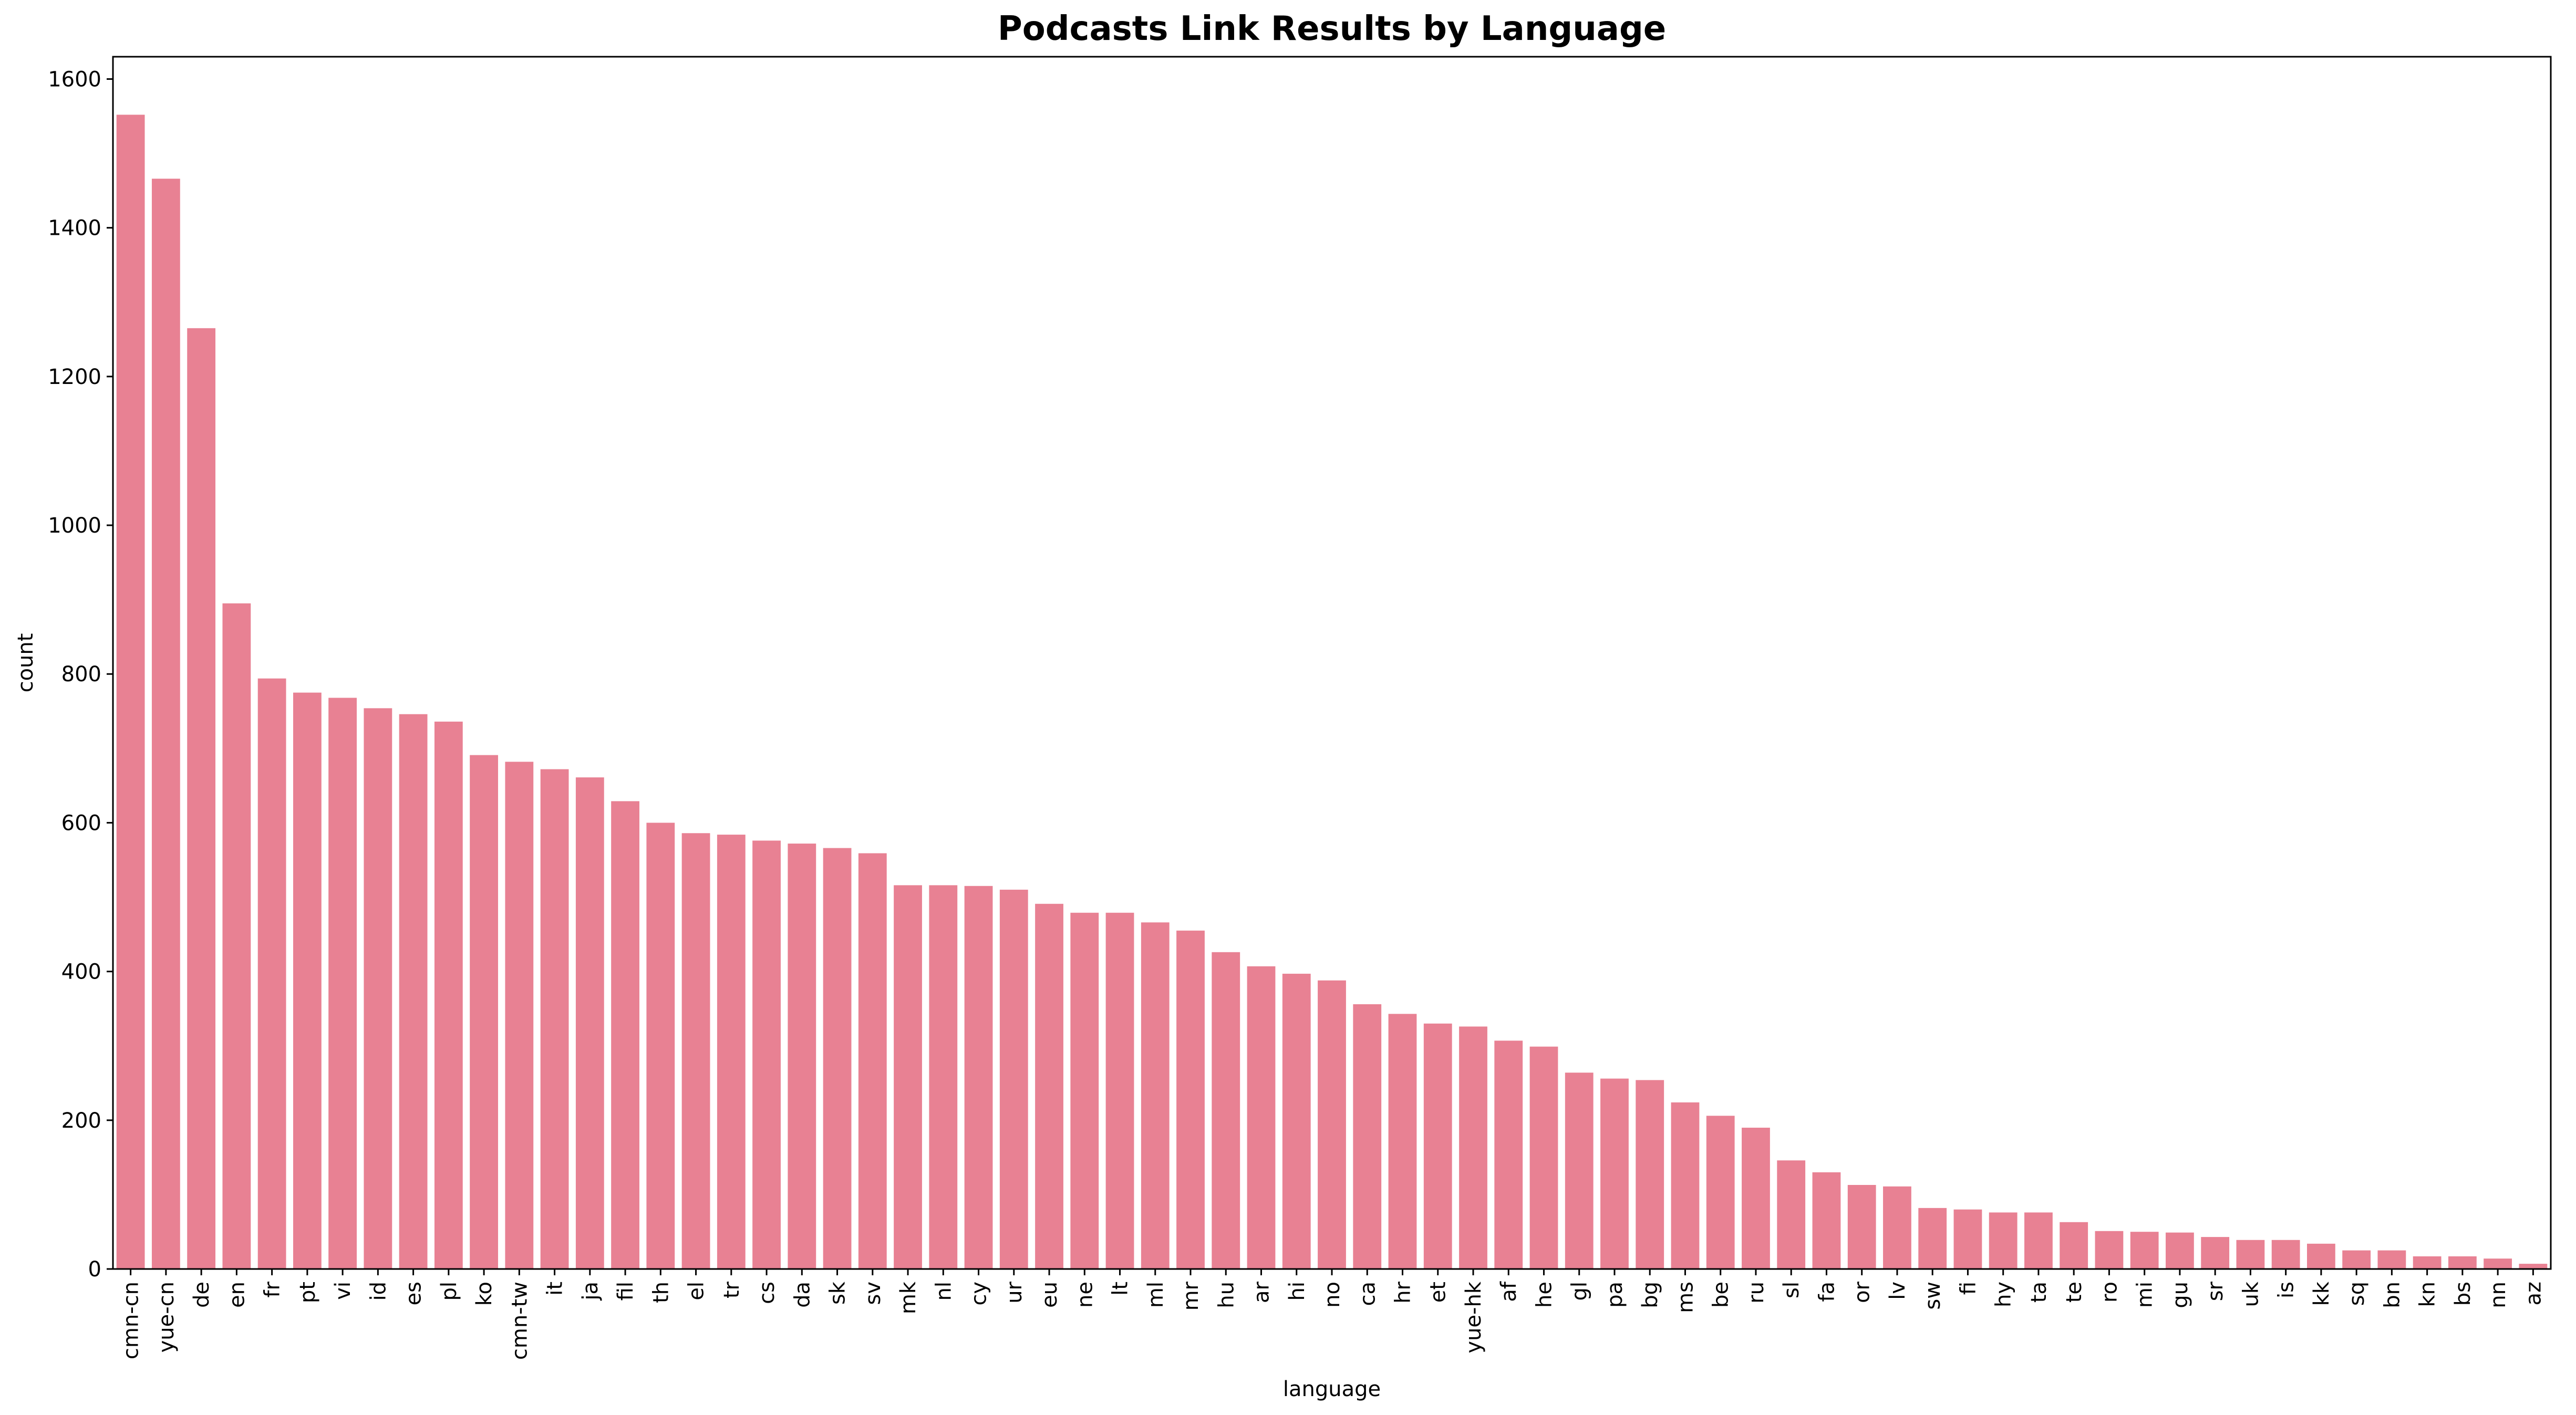 The height and width of the screenshot is (1415, 2576). Describe the element at coordinates (979, 1294) in the screenshot. I see `x-tick-label: cy` at that location.